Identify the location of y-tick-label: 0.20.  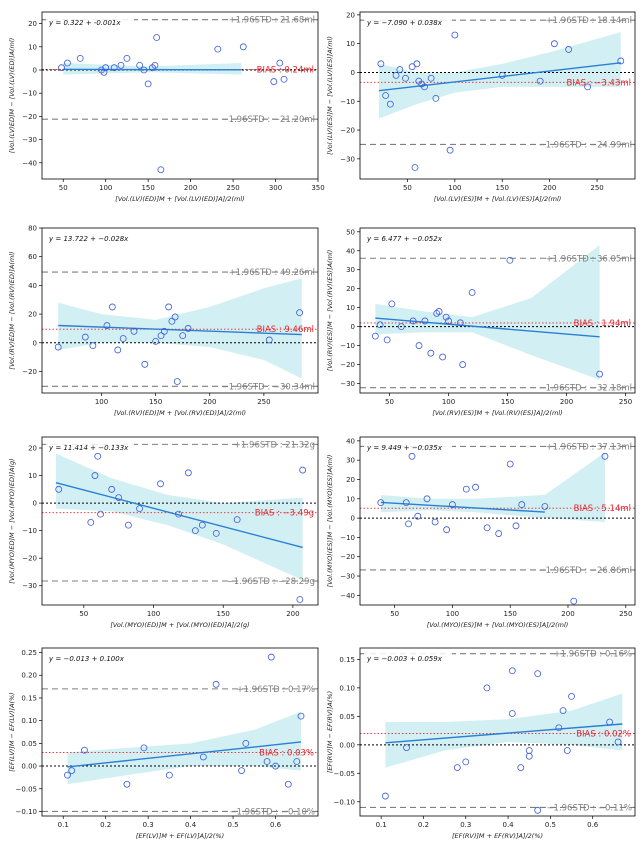
(29, 676).